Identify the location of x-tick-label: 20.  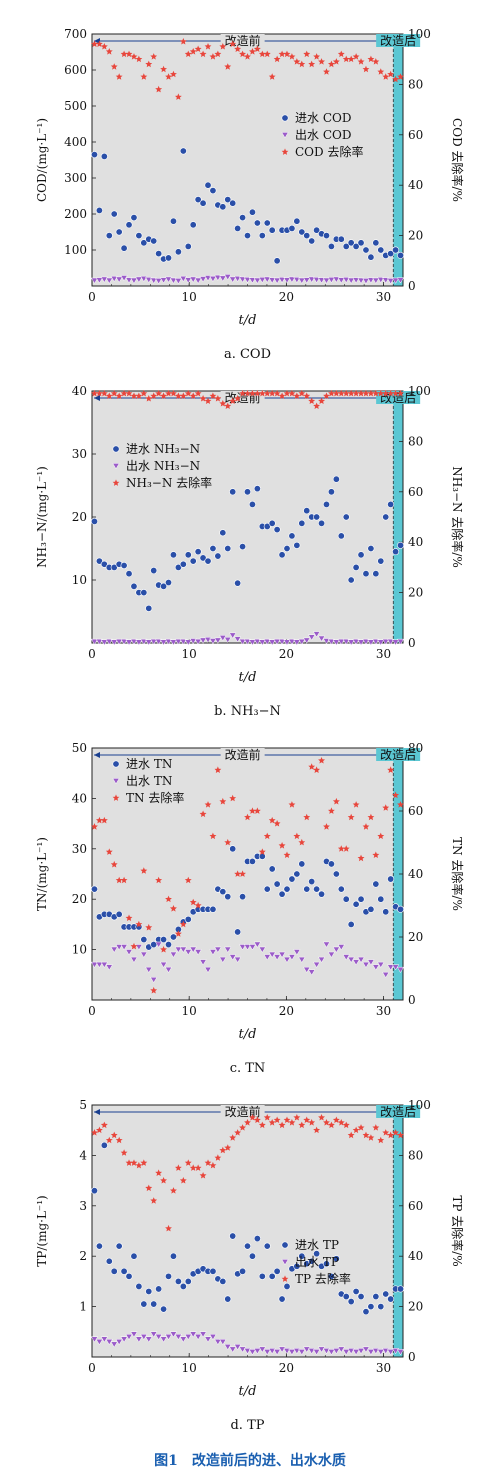
(286, 1011).